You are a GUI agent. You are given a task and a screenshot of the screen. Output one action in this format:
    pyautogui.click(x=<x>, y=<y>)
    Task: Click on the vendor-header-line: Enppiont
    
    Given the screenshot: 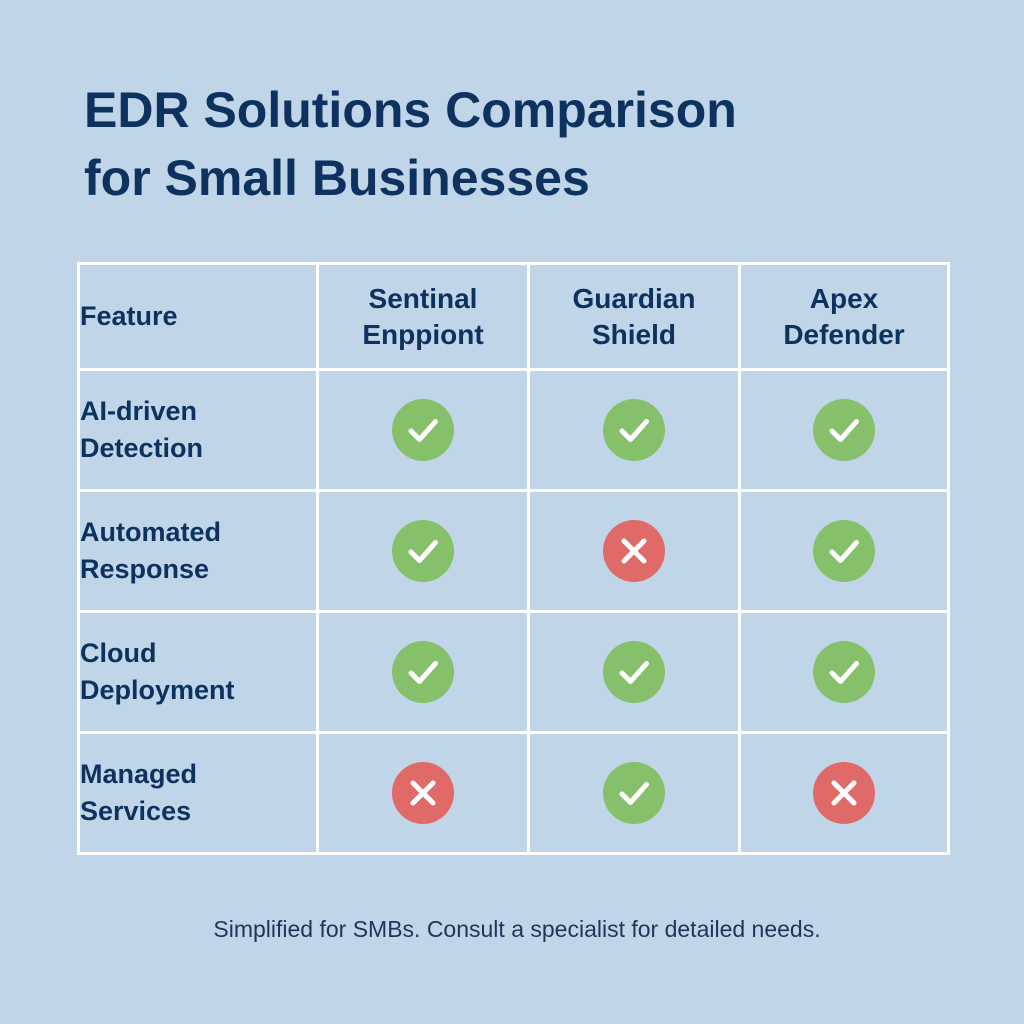 What is the action you would take?
    pyautogui.click(x=423, y=334)
    